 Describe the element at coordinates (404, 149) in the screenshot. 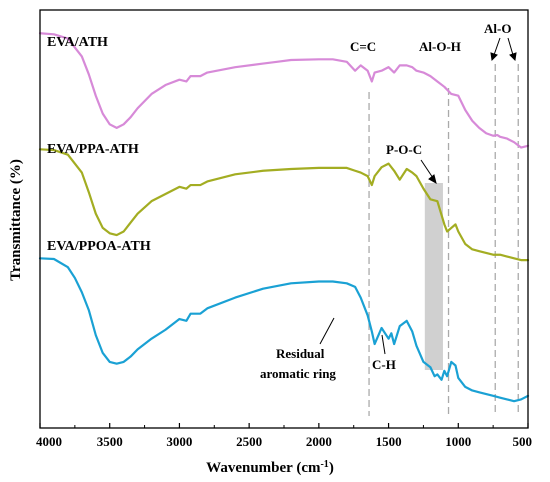

I see `annotation-p-o-c: P-O-C` at that location.